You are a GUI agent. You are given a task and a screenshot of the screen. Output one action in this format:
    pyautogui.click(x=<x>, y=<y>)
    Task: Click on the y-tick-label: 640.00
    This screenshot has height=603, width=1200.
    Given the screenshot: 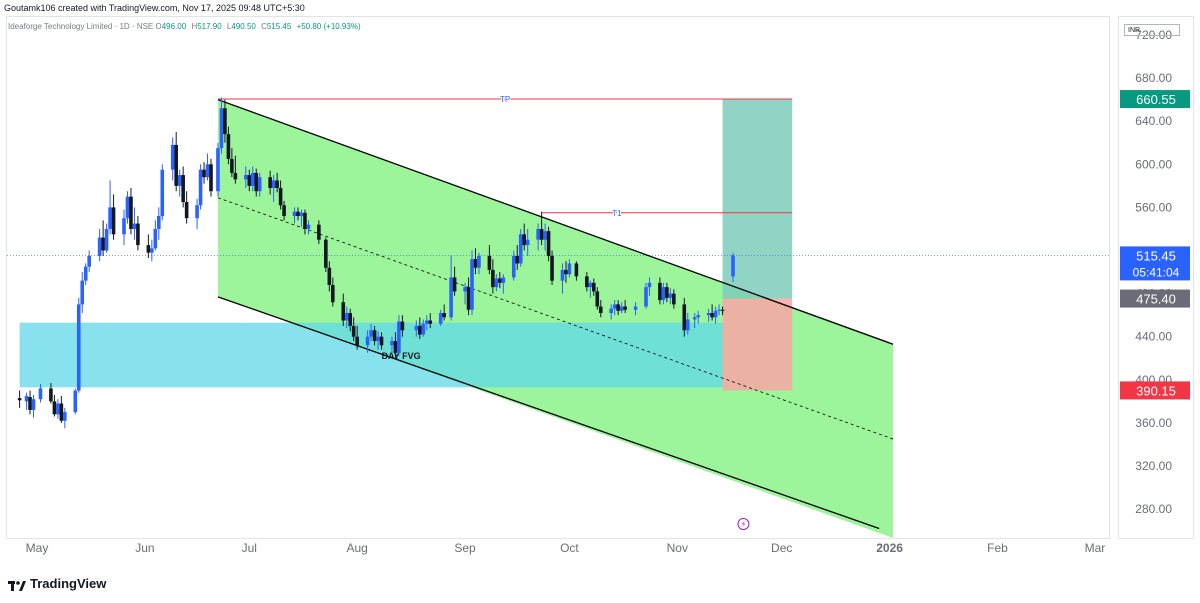 What is the action you would take?
    pyautogui.click(x=1153, y=121)
    